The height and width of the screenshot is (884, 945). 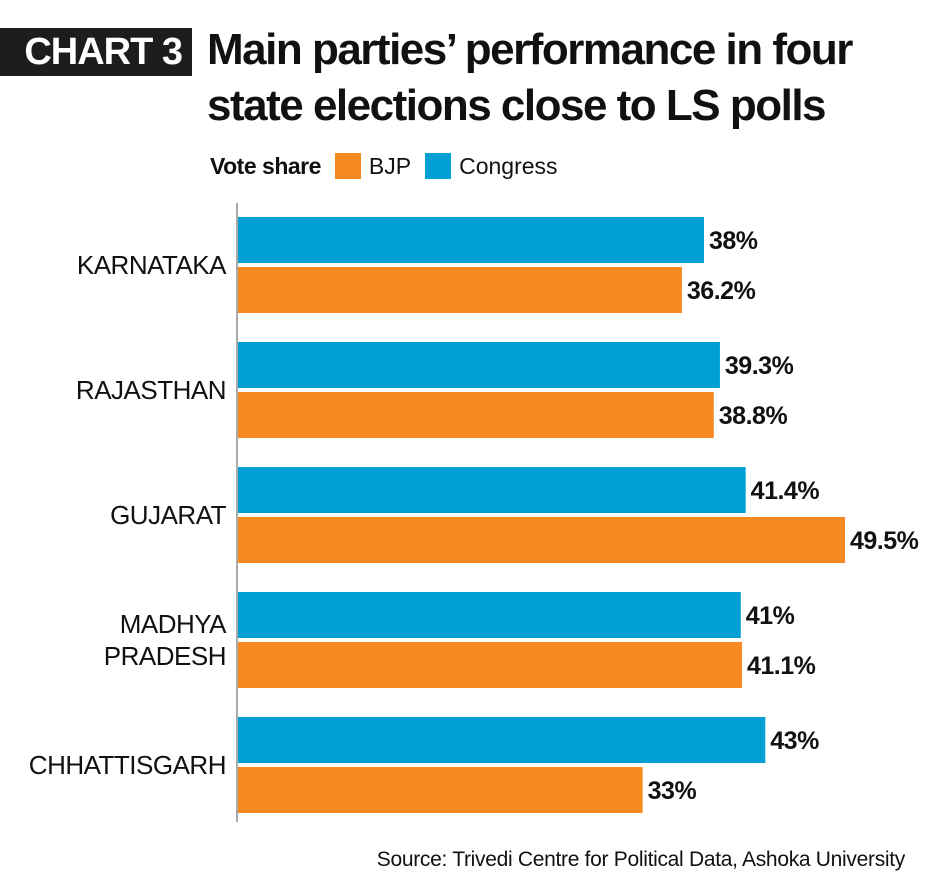 I want to click on title-line-2: state elections close to LS polls, so click(x=517, y=105).